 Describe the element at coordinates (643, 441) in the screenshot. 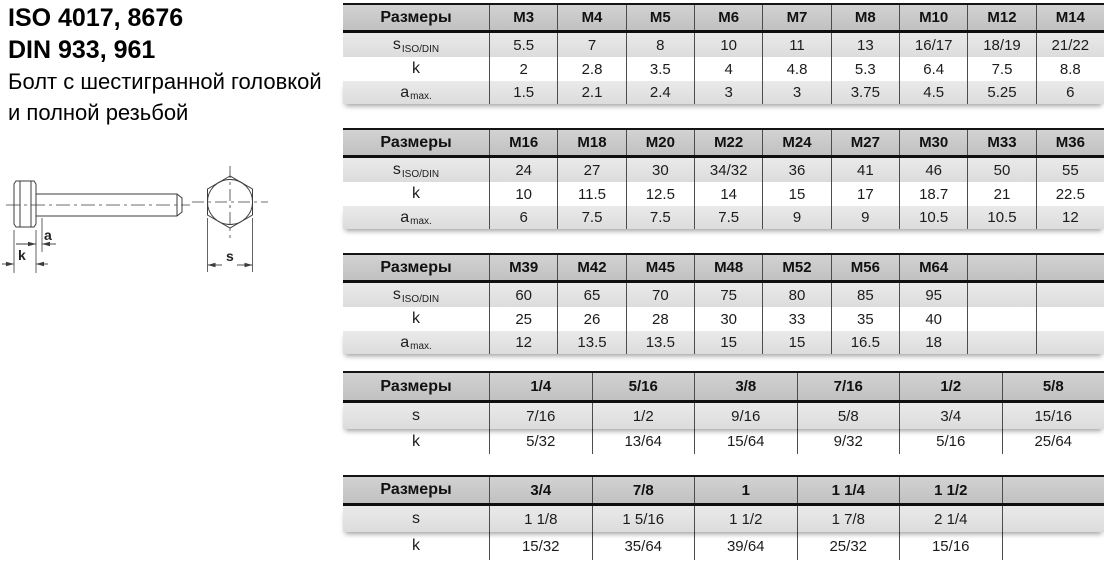

I see `table-cell: 13/64` at that location.